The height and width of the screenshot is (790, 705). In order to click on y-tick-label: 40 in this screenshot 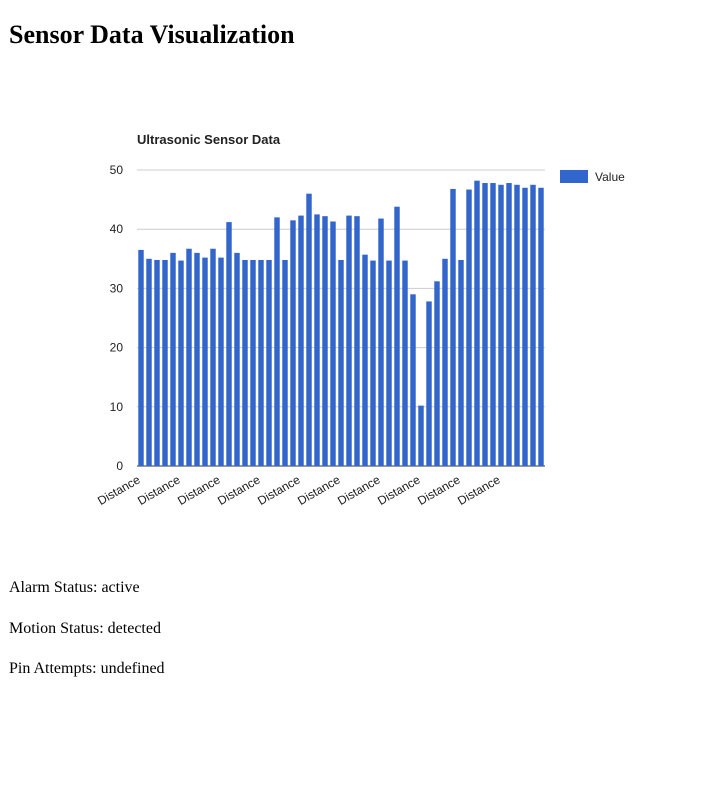, I will do `click(117, 229)`.